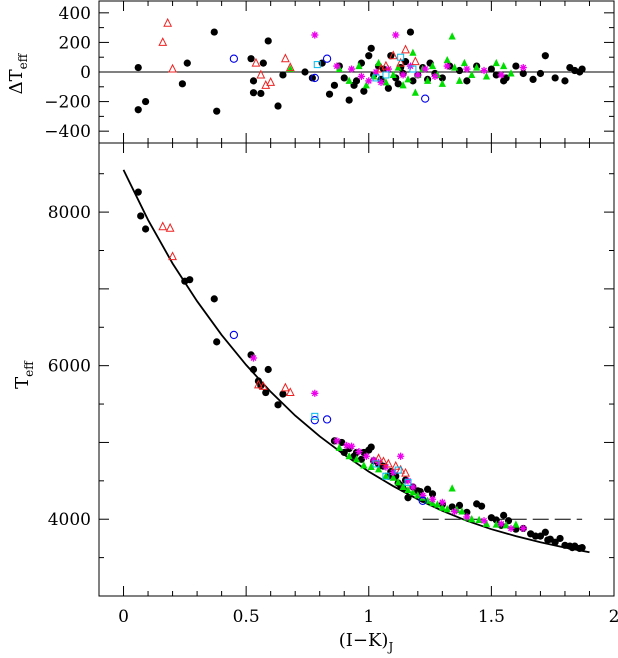  I want to click on teff-ytick-label: 4000, so click(69, 520).